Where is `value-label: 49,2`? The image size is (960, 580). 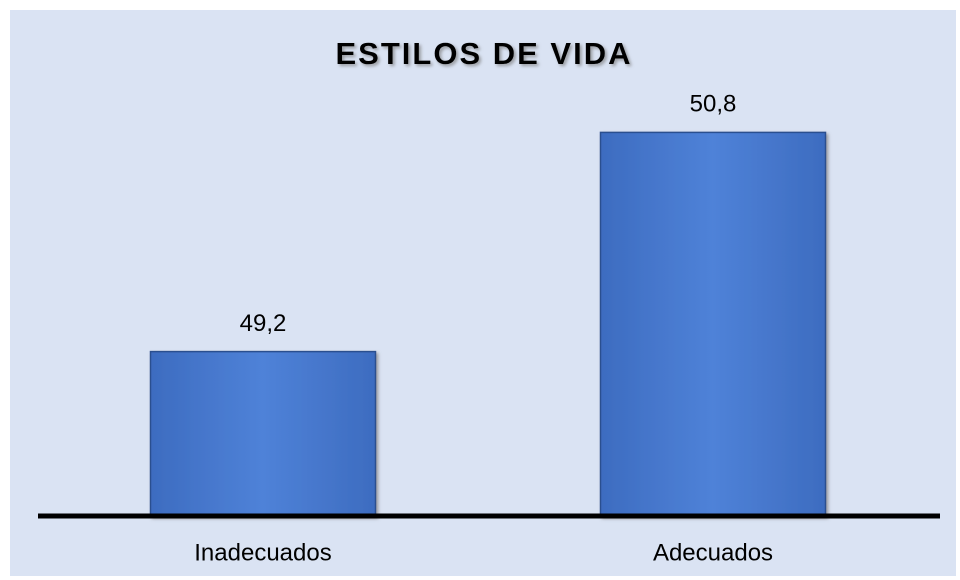 value-label: 49,2 is located at coordinates (263, 323).